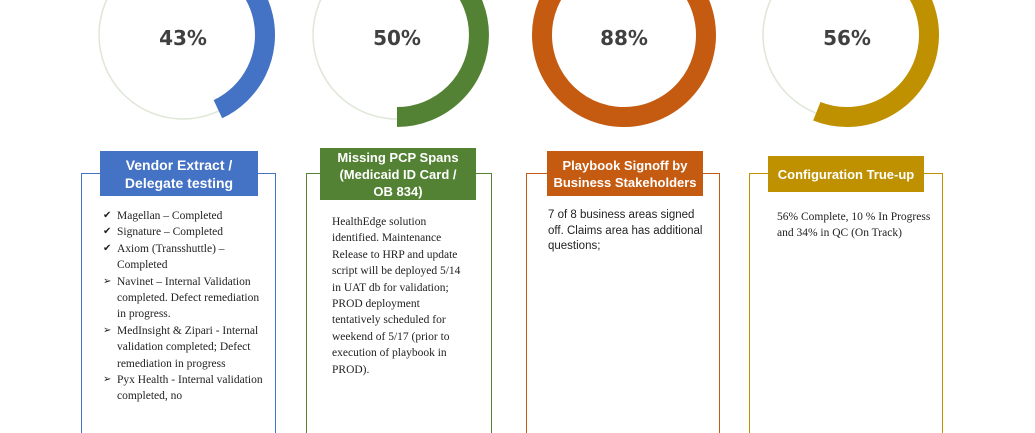 The image size is (1035, 433). I want to click on list-item: ✔ Axiom (Transshuttle) – Completed, so click(186, 257).